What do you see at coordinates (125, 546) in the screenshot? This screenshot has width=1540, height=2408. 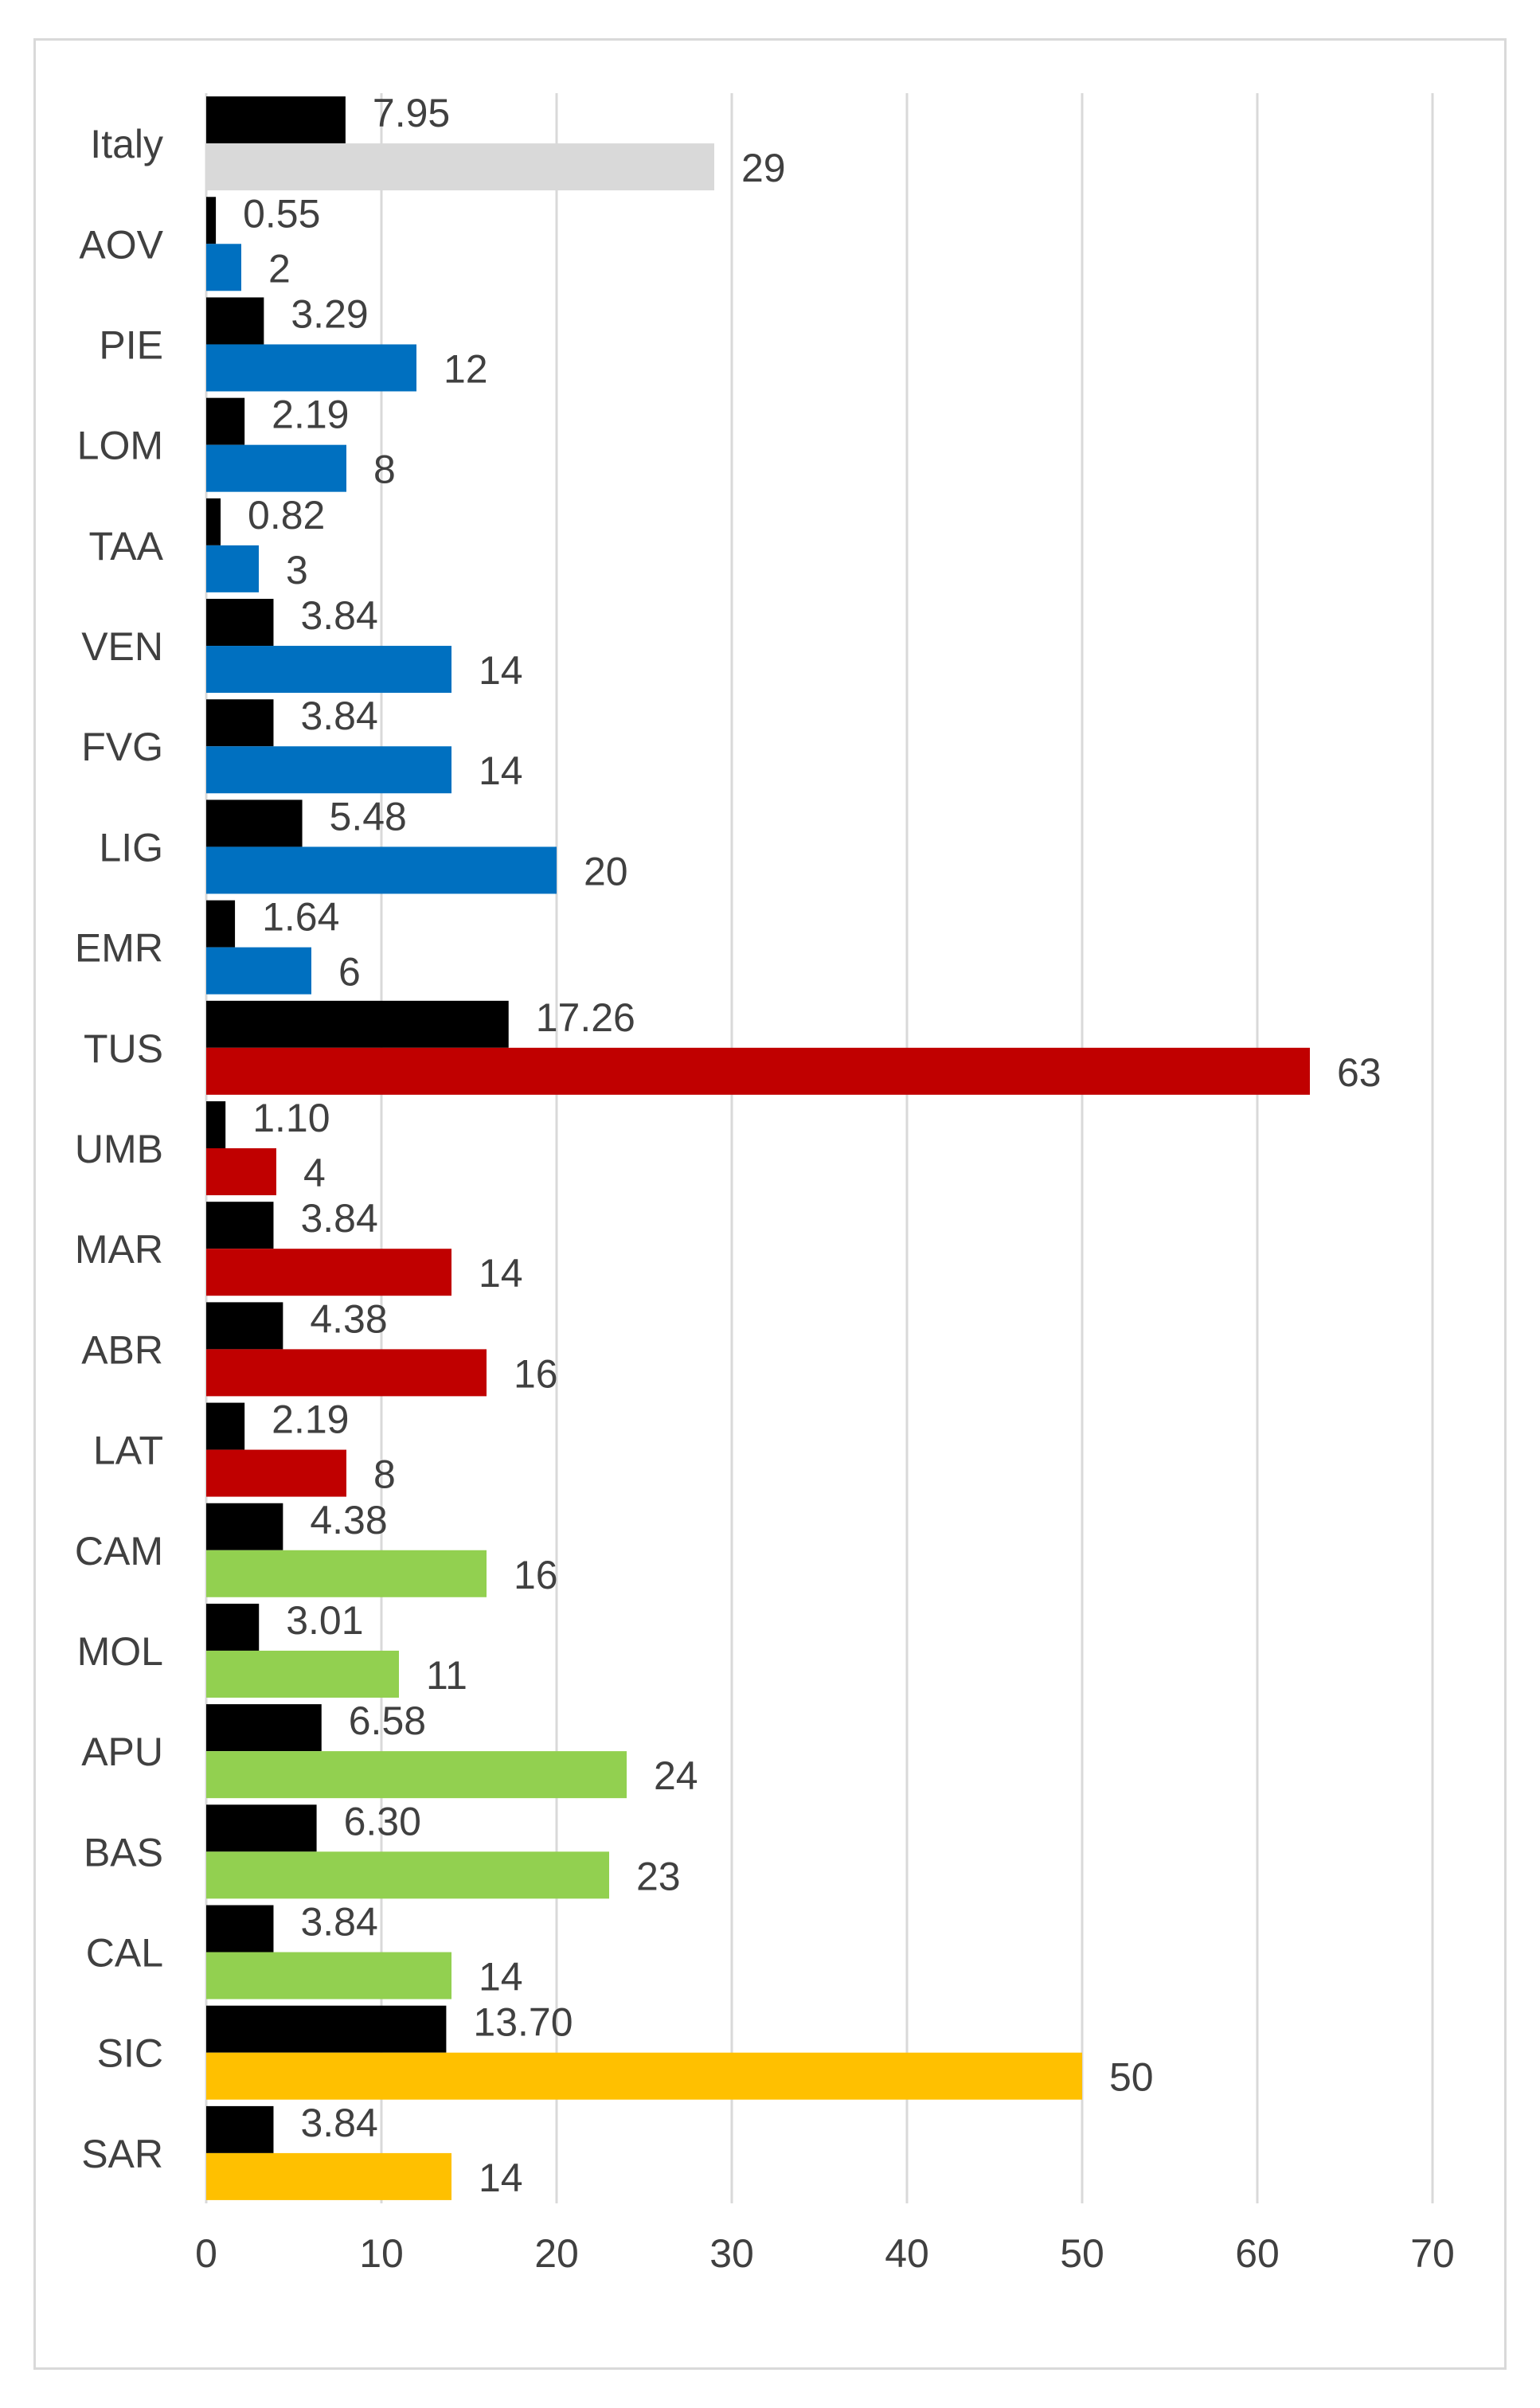 I see `category-label: TAA` at bounding box center [125, 546].